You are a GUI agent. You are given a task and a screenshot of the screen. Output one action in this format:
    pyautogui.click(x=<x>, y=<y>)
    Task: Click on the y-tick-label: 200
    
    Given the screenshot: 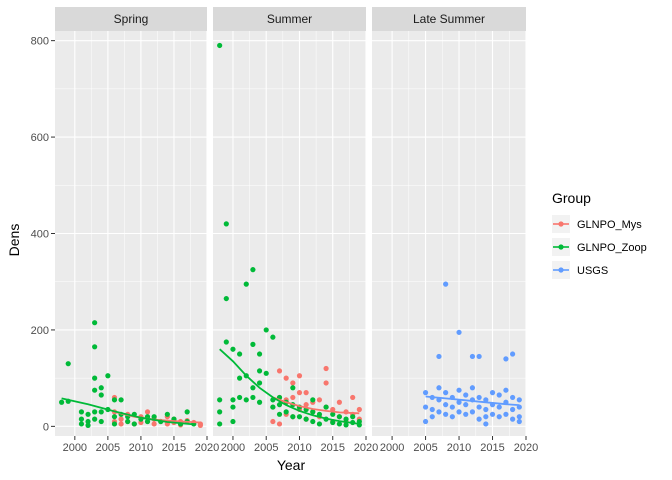 What is the action you would take?
    pyautogui.click(x=40, y=331)
    